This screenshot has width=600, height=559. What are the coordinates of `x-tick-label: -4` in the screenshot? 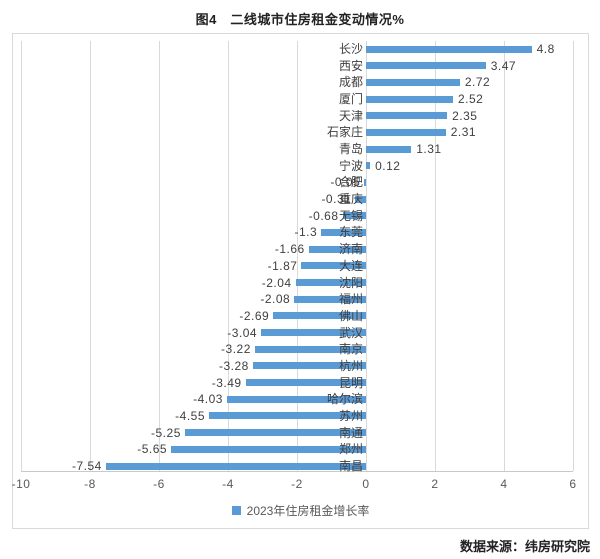 It's located at (228, 484).